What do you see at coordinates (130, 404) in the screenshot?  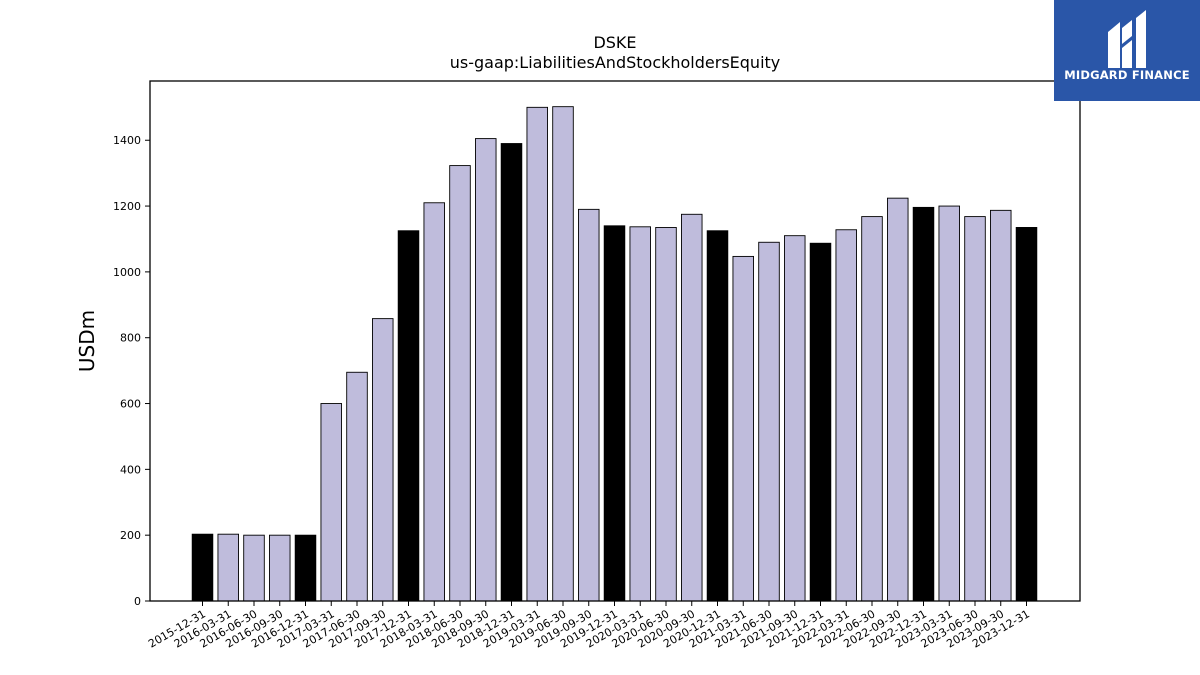 I see `y-tick-label: 600` at bounding box center [130, 404].